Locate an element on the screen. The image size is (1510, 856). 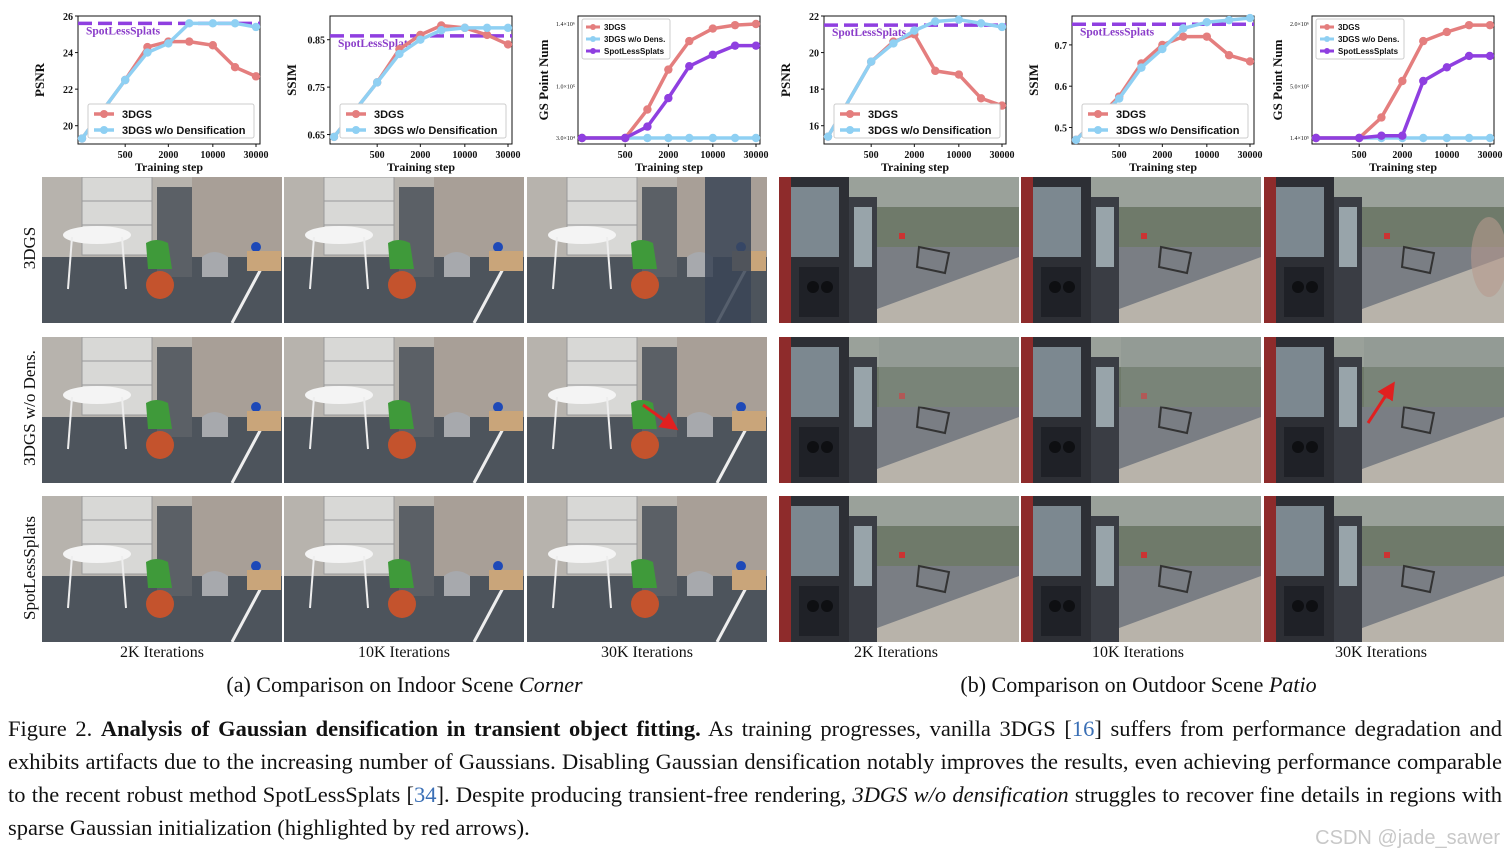
photo-outdoor-3dgs-wo-dens-30k is located at coordinates (1384, 410).